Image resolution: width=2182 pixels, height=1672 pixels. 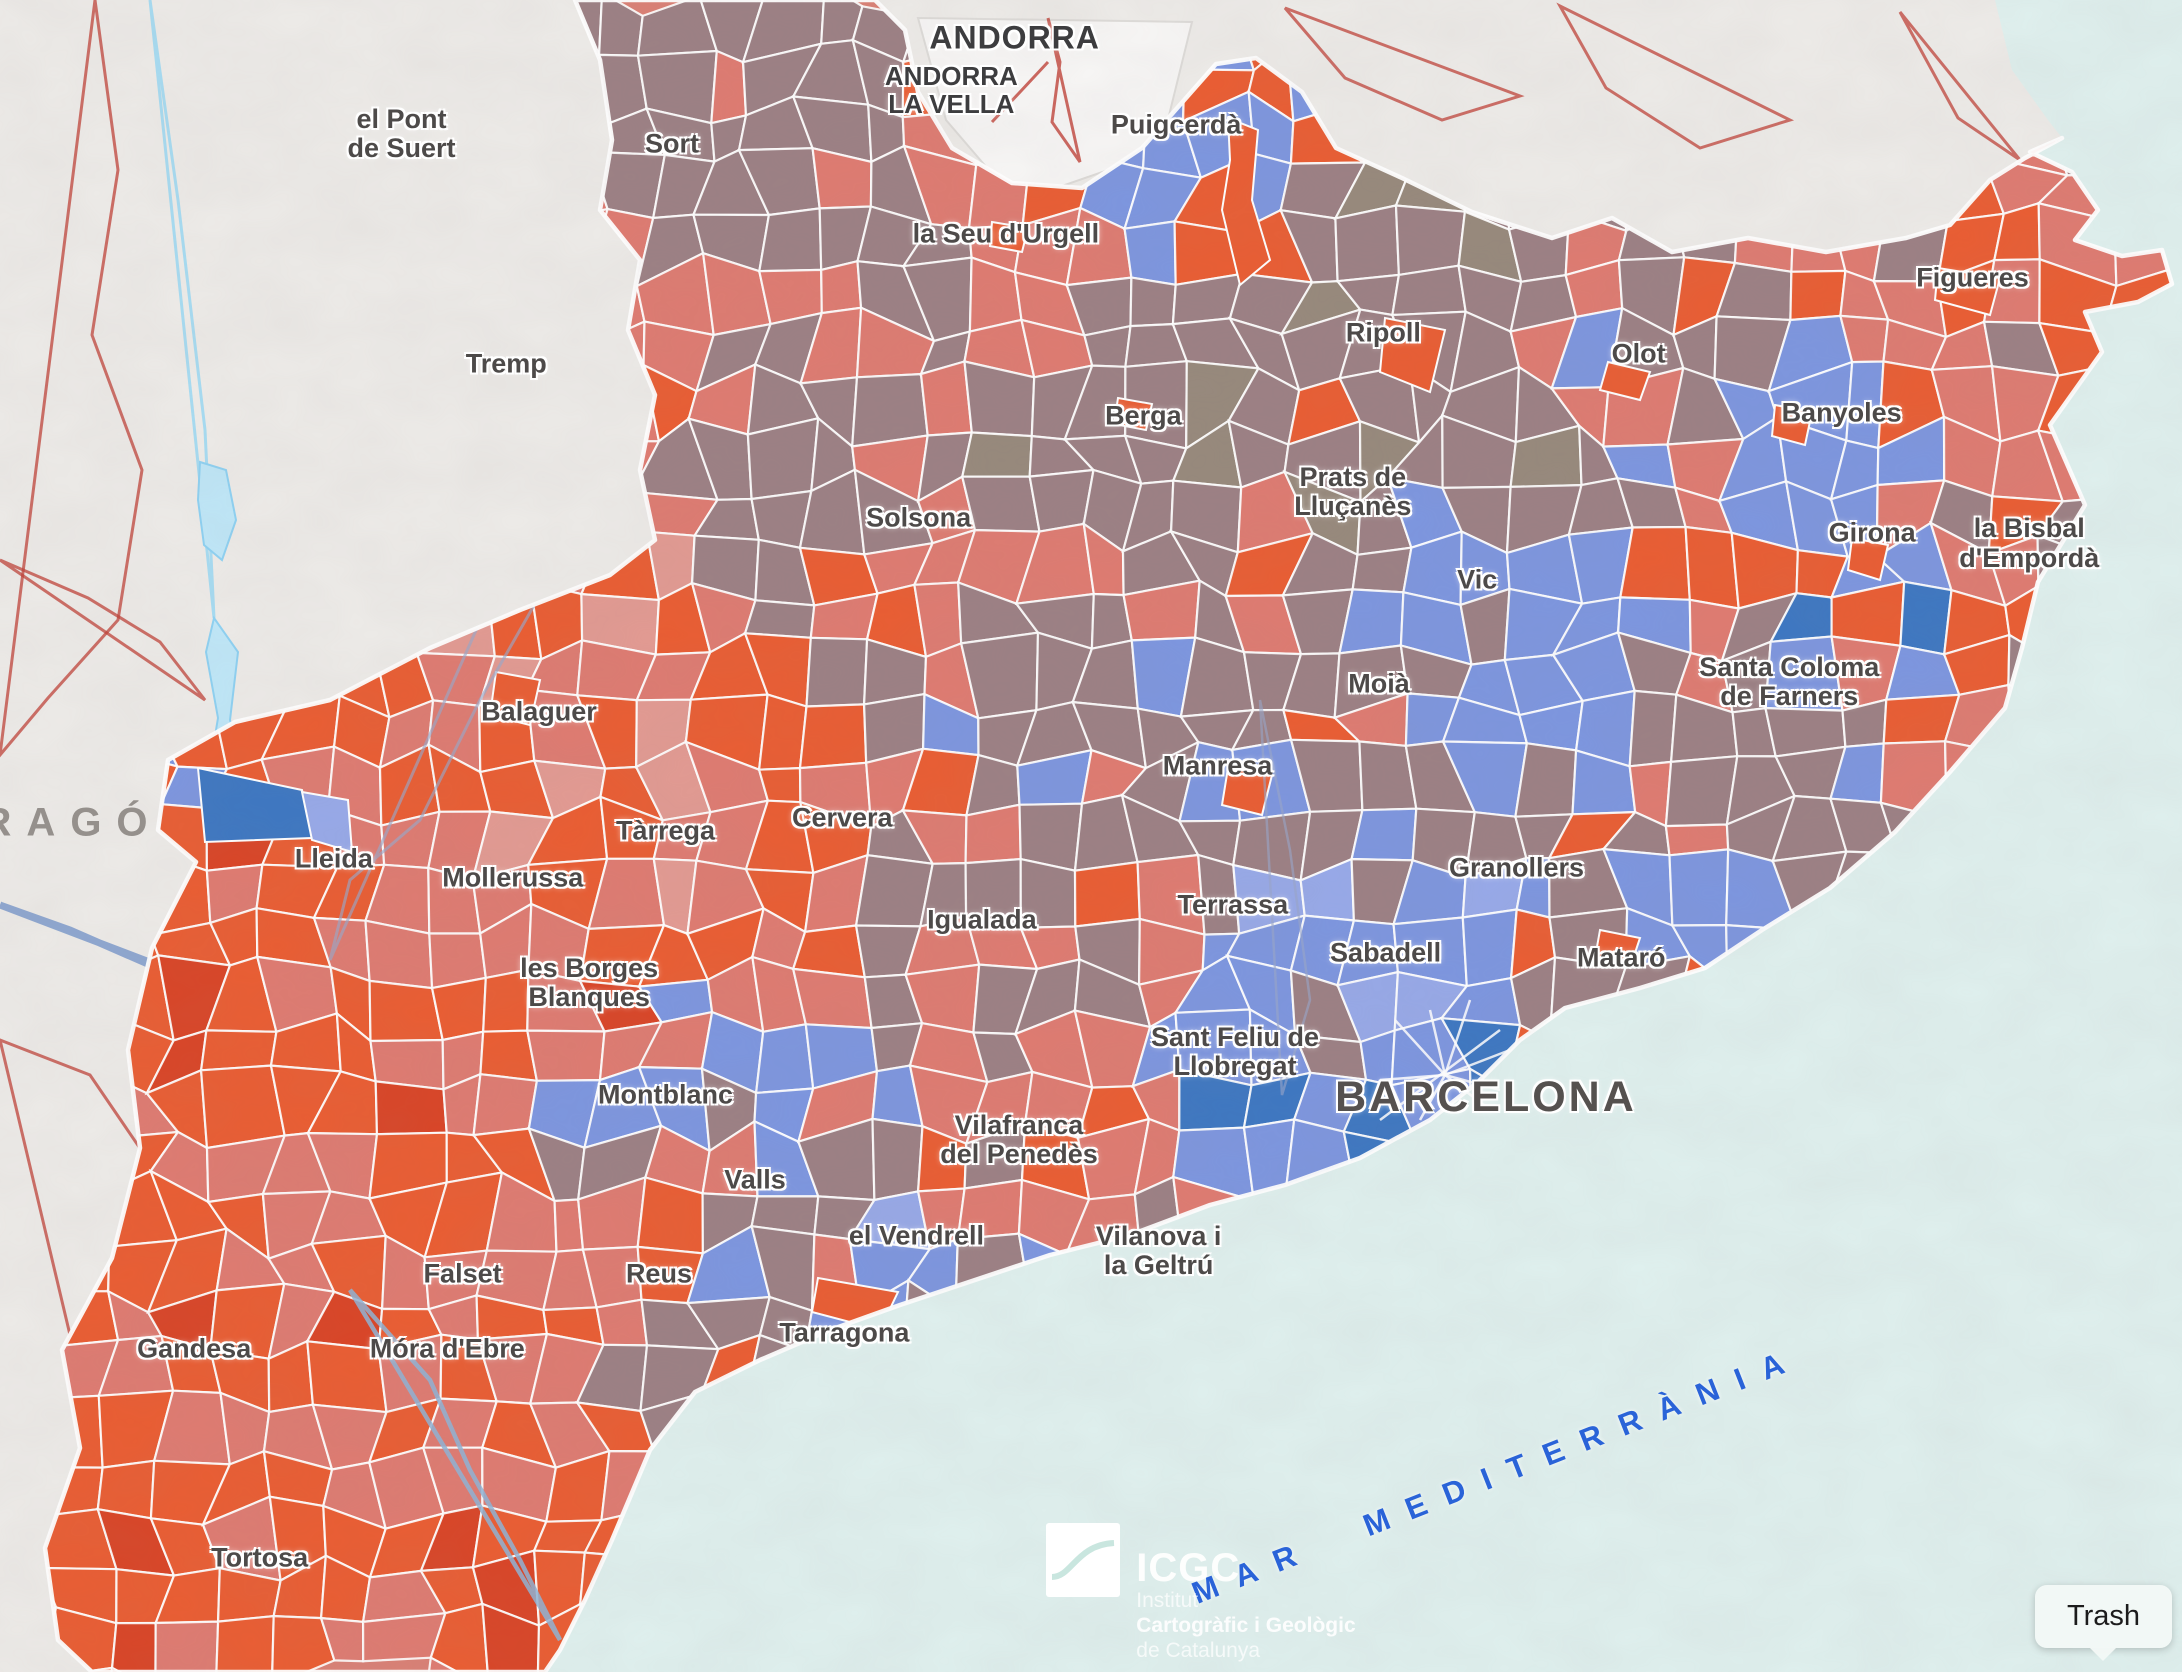 I want to click on trash-tooltip-label: Trash, so click(x=2103, y=1616).